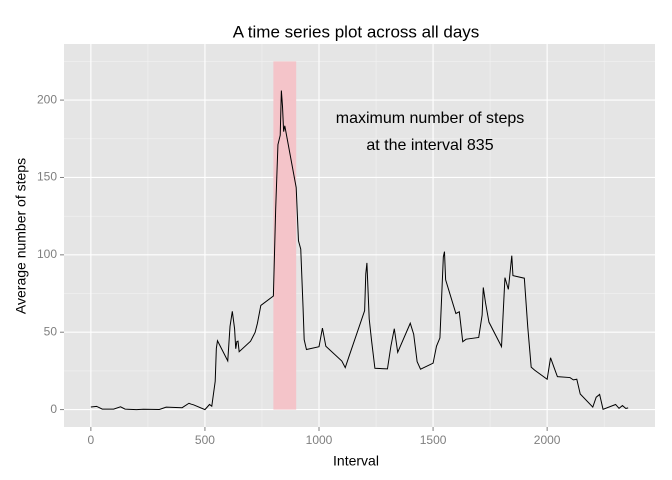  I want to click on y-tick-label: 100, so click(47, 254).